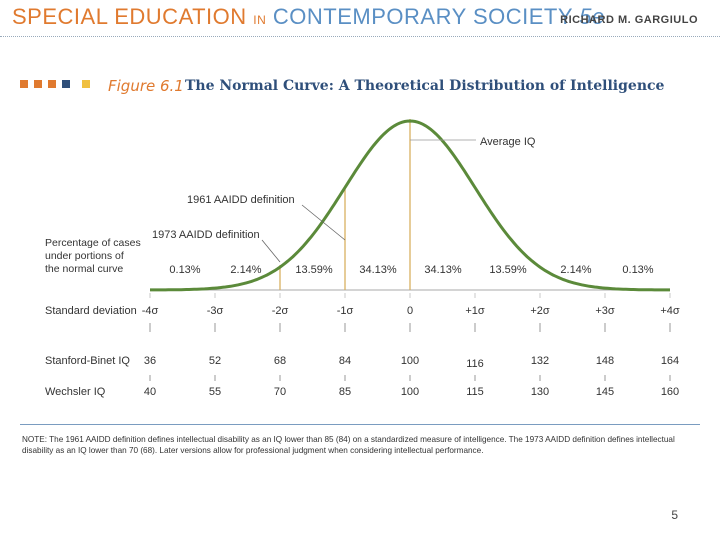 Image resolution: width=720 pixels, height=540 pixels. What do you see at coordinates (280, 392) in the screenshot?
I see `row-value: 70` at bounding box center [280, 392].